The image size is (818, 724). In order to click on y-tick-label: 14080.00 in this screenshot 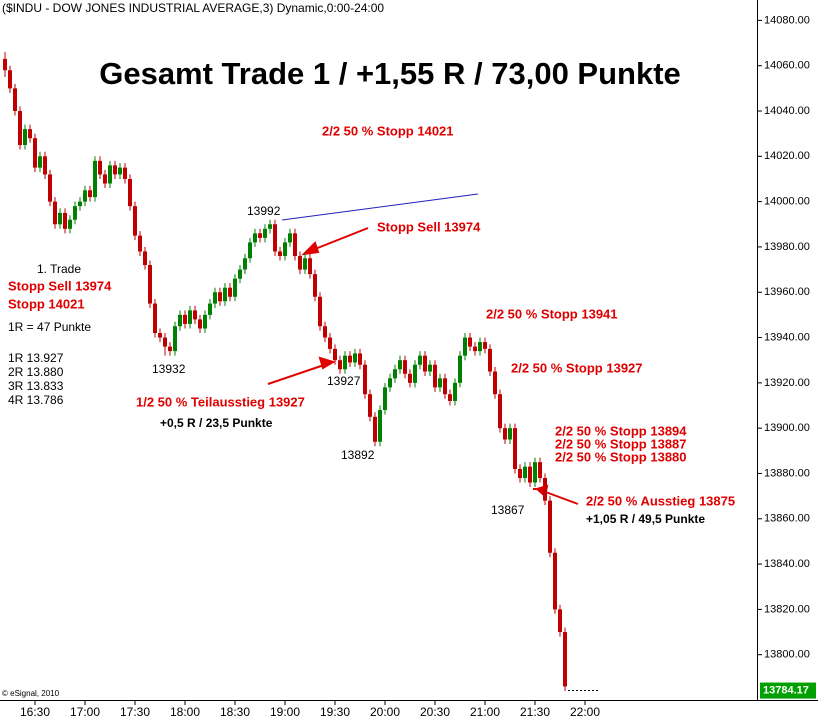, I will do `click(787, 20)`.